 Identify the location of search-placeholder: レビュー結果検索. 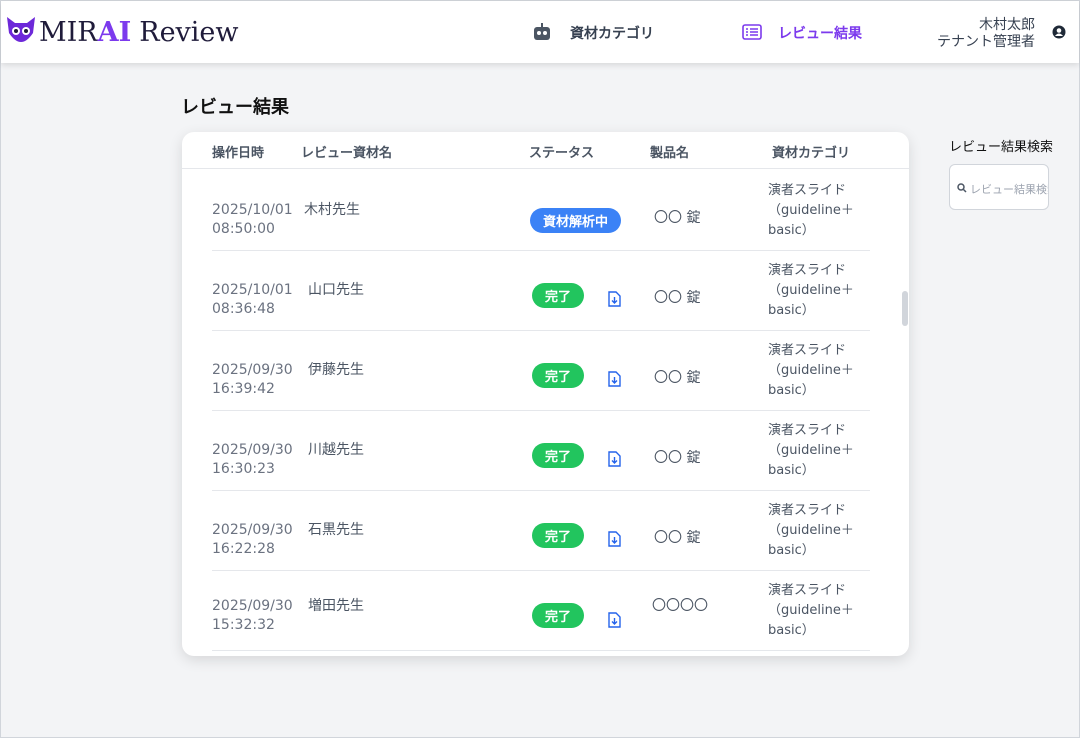
(1009, 189).